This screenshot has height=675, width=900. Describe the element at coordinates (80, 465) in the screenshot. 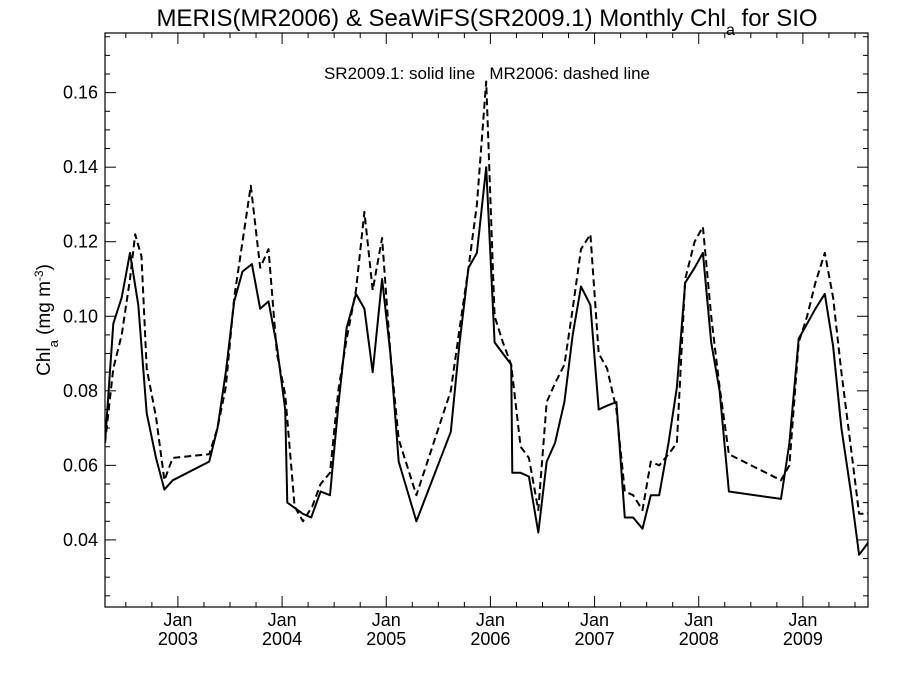

I see `y-tick-label: 0.06` at that location.